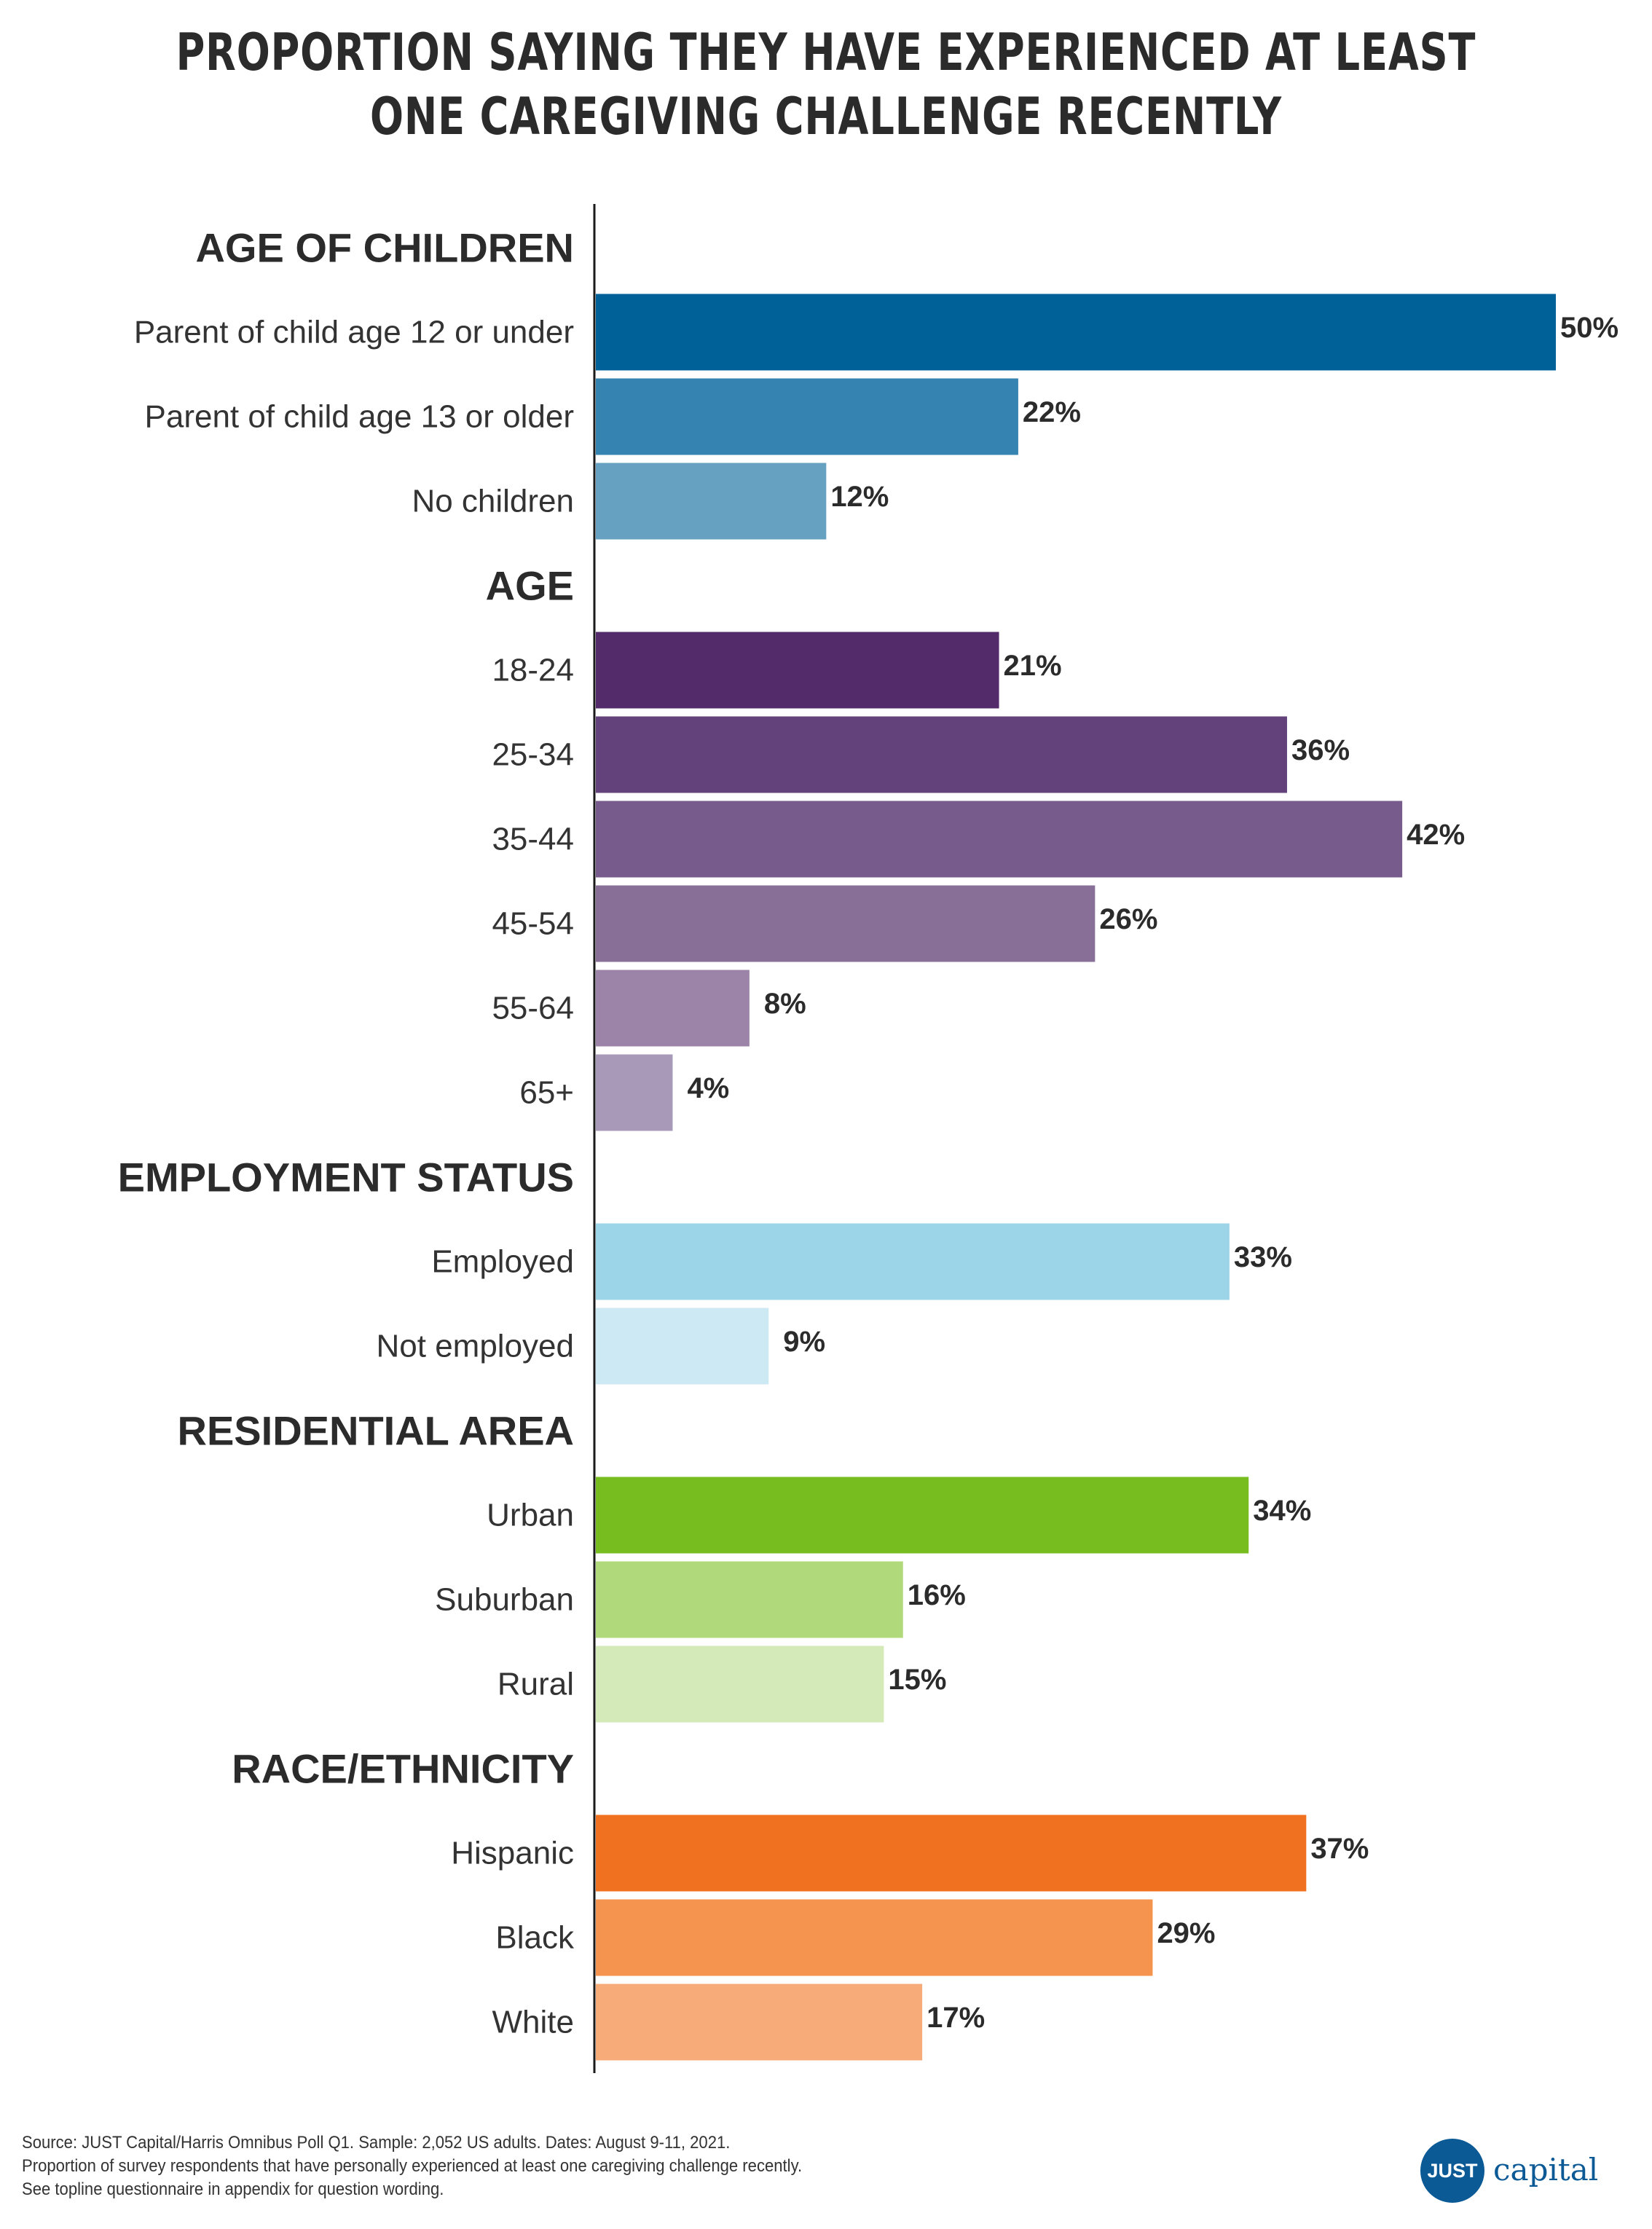 The image size is (1652, 2229). I want to click on category-label: No children, so click(493, 501).